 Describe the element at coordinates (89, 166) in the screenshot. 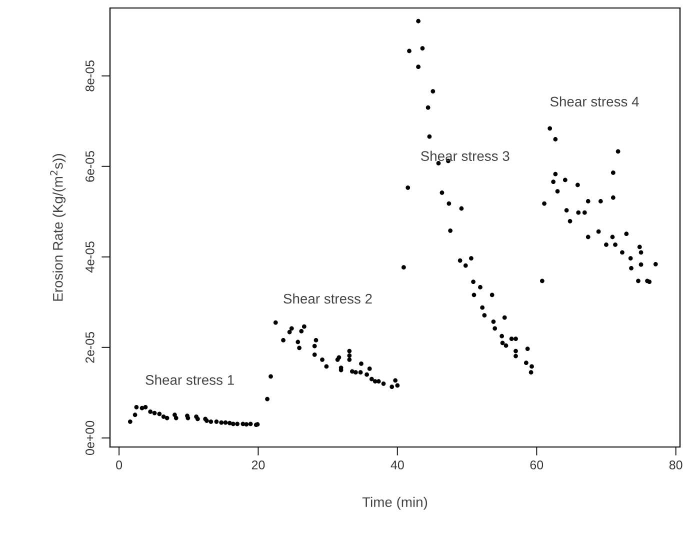

I see `y-tick-label: 6e-05` at that location.